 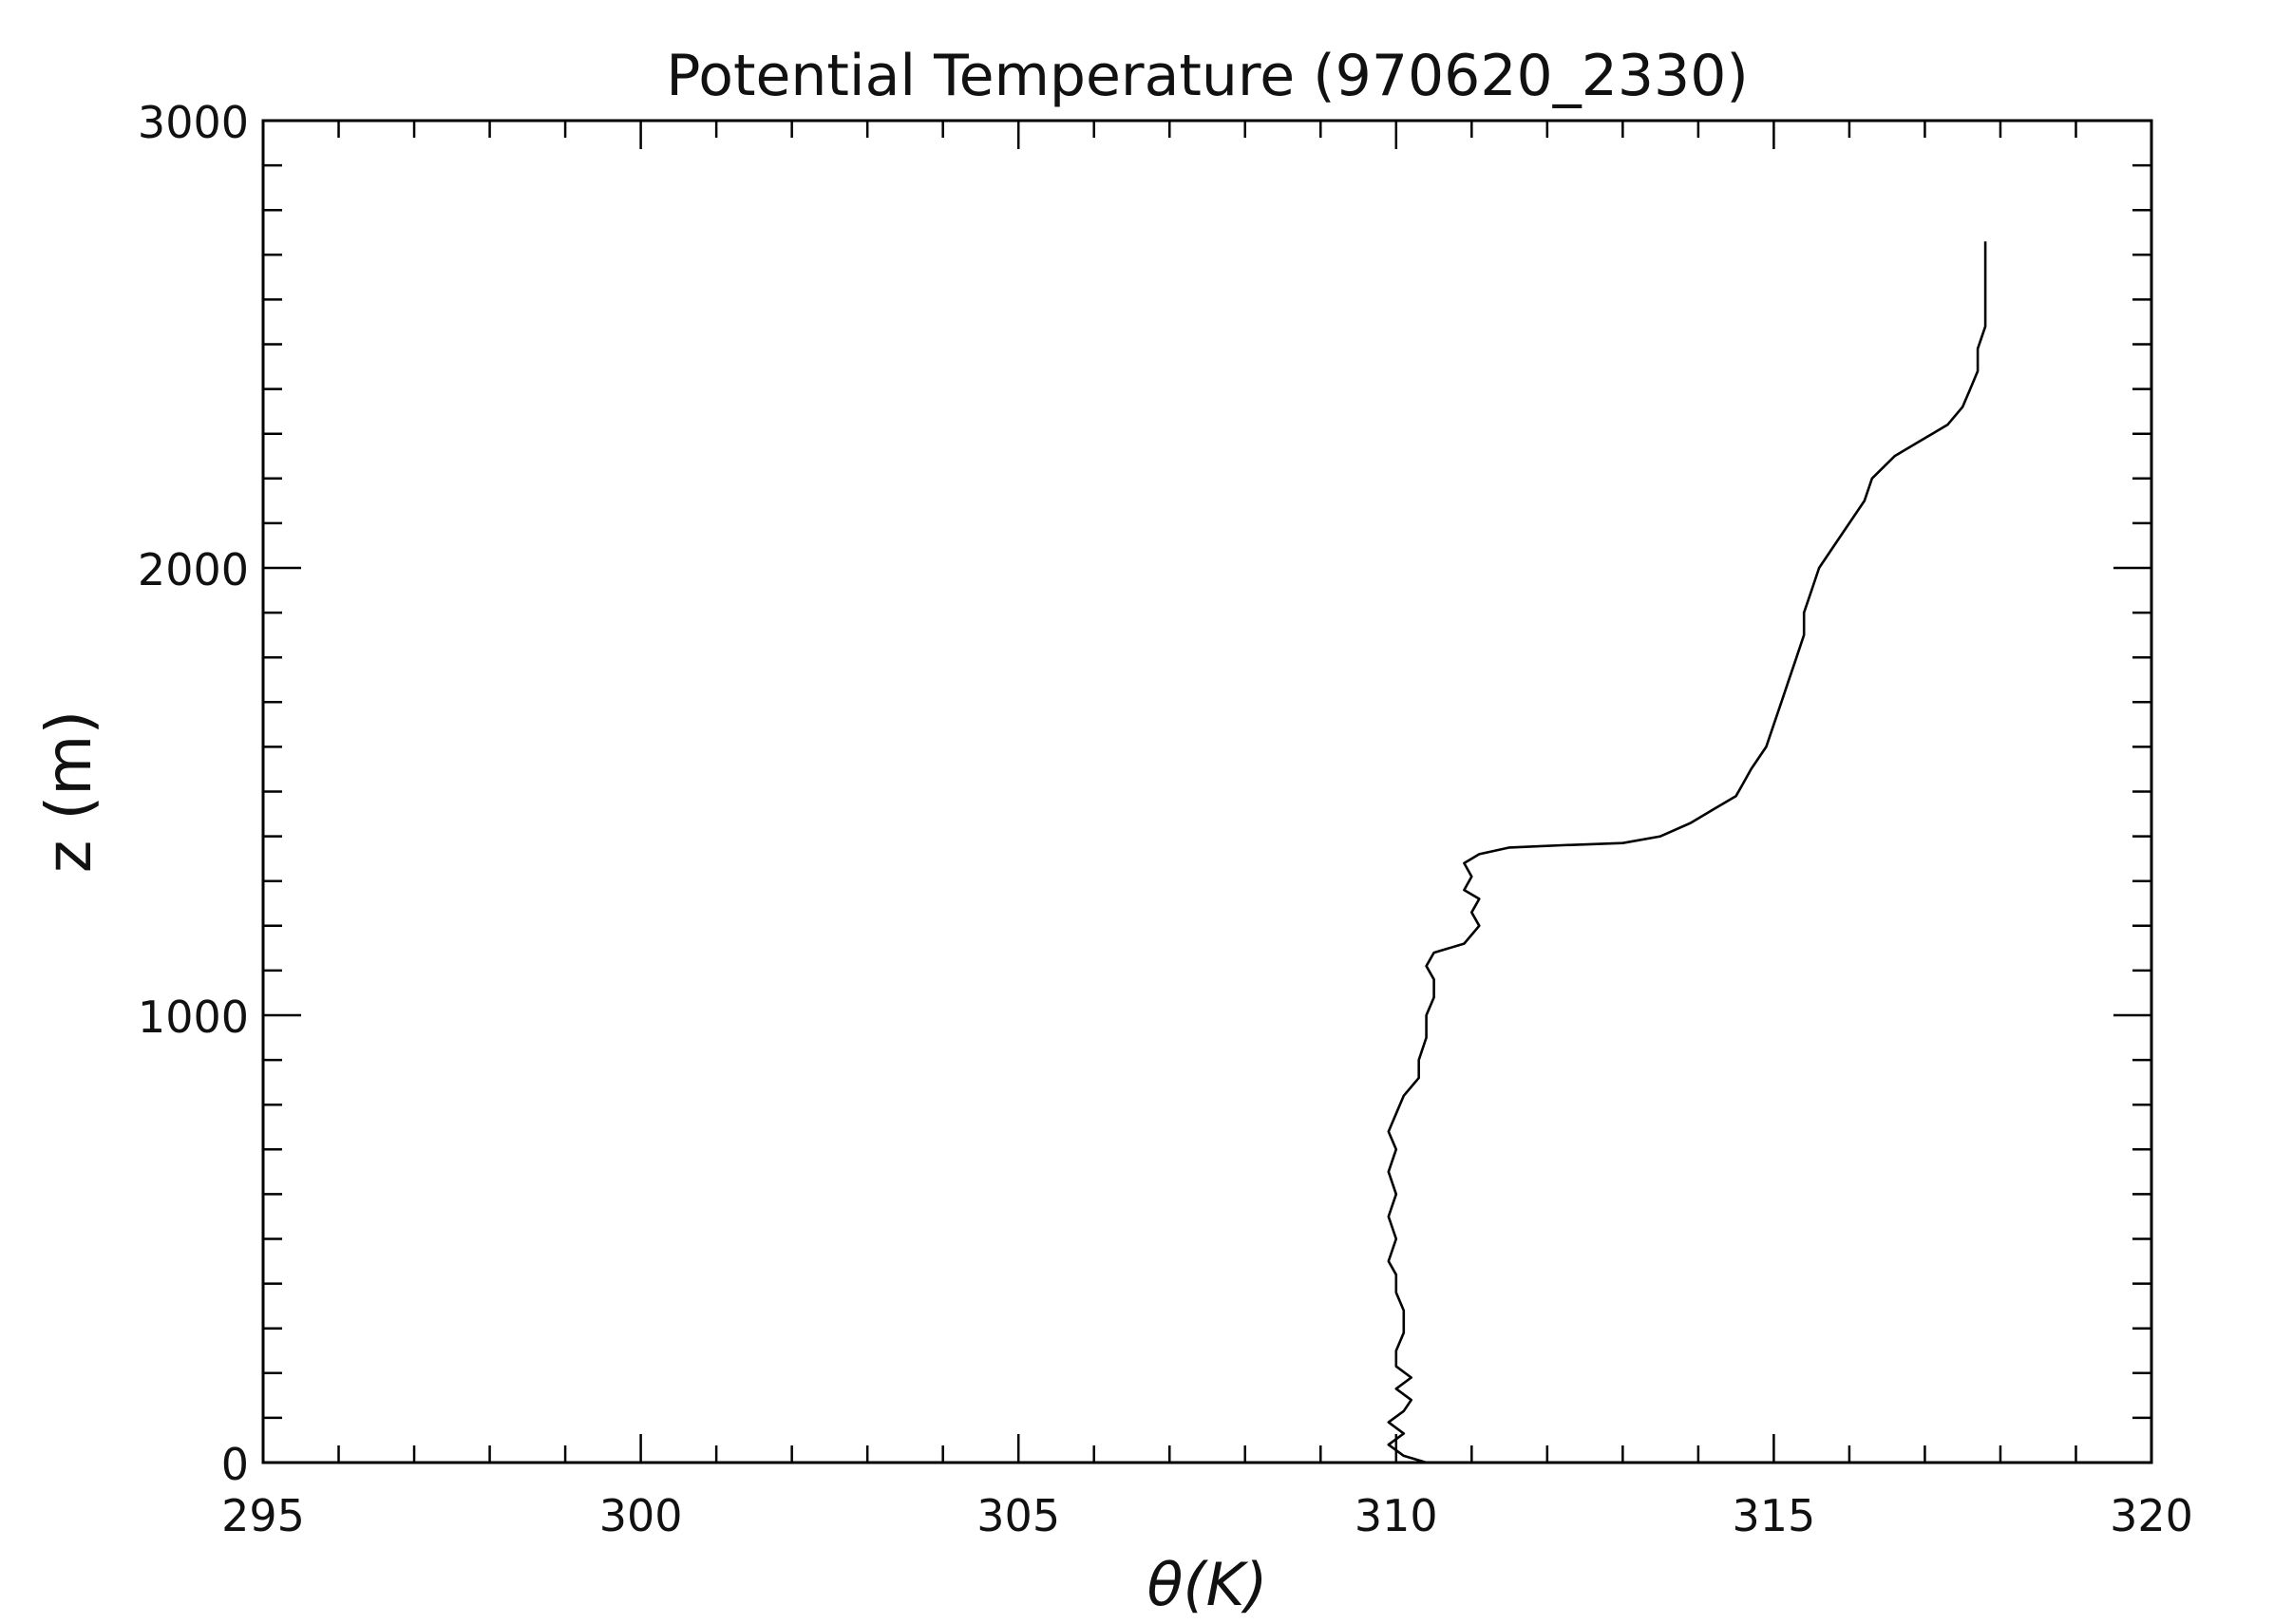 What do you see at coordinates (193, 122) in the screenshot?
I see `y-tick-label: 3000` at bounding box center [193, 122].